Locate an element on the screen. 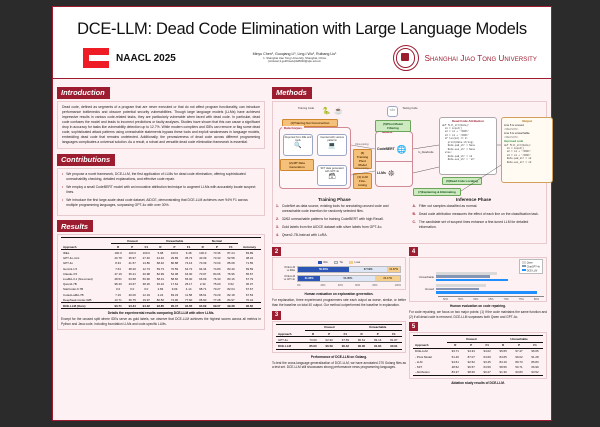 The width and height of the screenshot is (600, 427). venue-block: NAACL 2025 is located at coordinates (143, 58).